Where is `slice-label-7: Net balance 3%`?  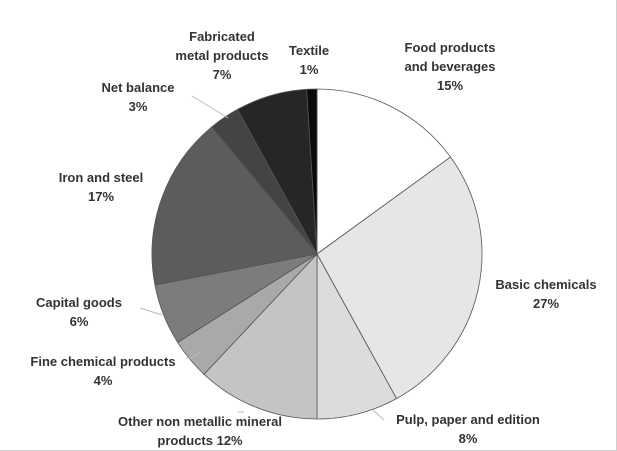 slice-label-7: Net balance 3% is located at coordinates (138, 97).